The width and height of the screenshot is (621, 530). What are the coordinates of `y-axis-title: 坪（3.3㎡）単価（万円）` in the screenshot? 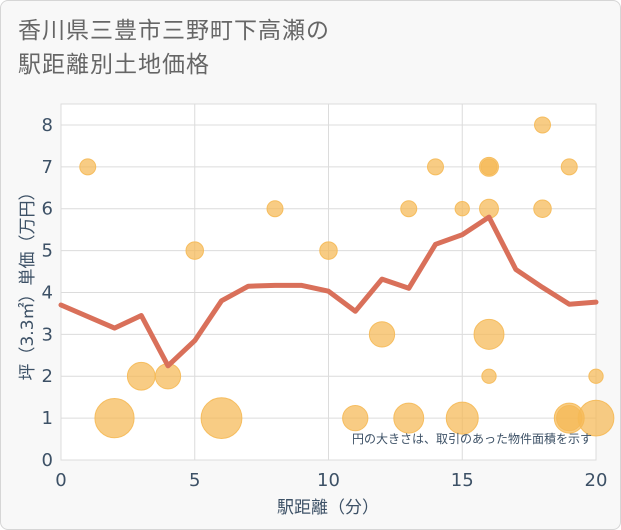 It's located at (28, 281).